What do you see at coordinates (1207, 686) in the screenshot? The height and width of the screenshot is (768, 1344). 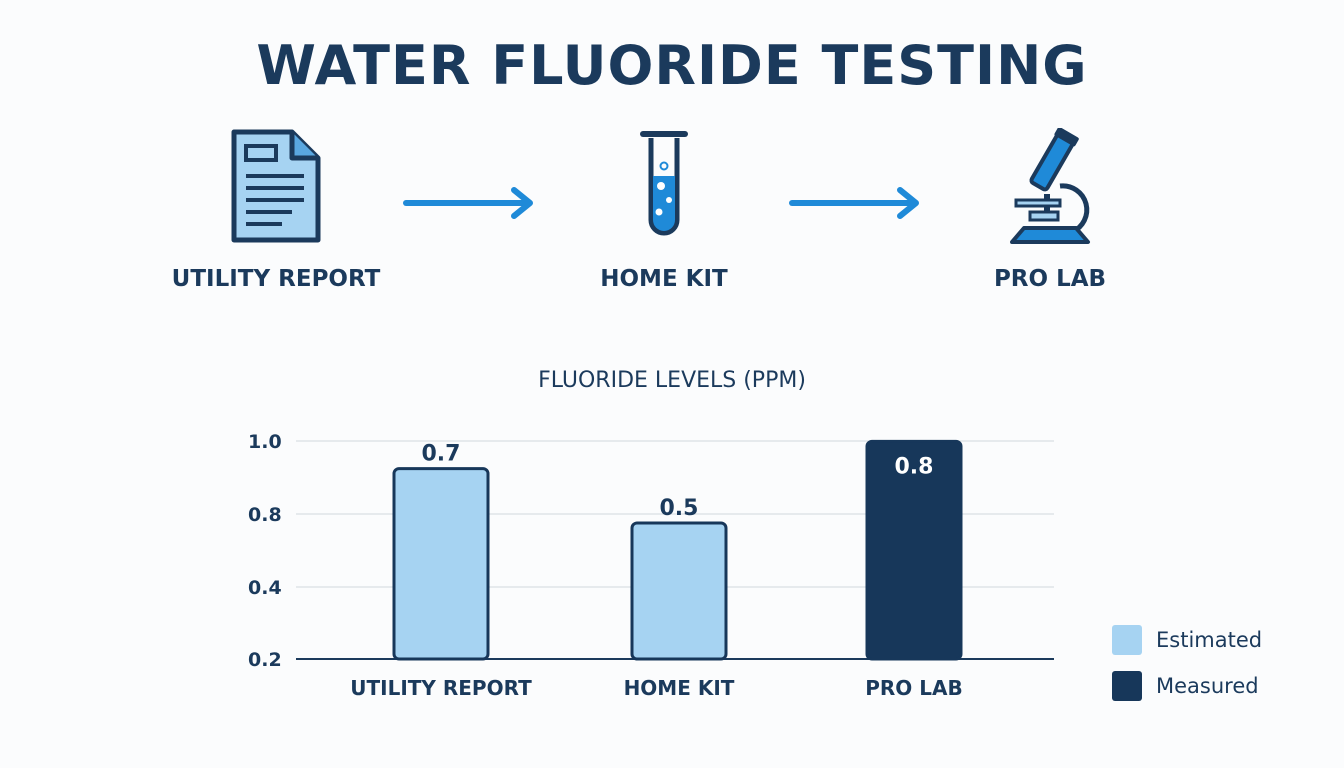 I see `legend-label: Measured` at bounding box center [1207, 686].